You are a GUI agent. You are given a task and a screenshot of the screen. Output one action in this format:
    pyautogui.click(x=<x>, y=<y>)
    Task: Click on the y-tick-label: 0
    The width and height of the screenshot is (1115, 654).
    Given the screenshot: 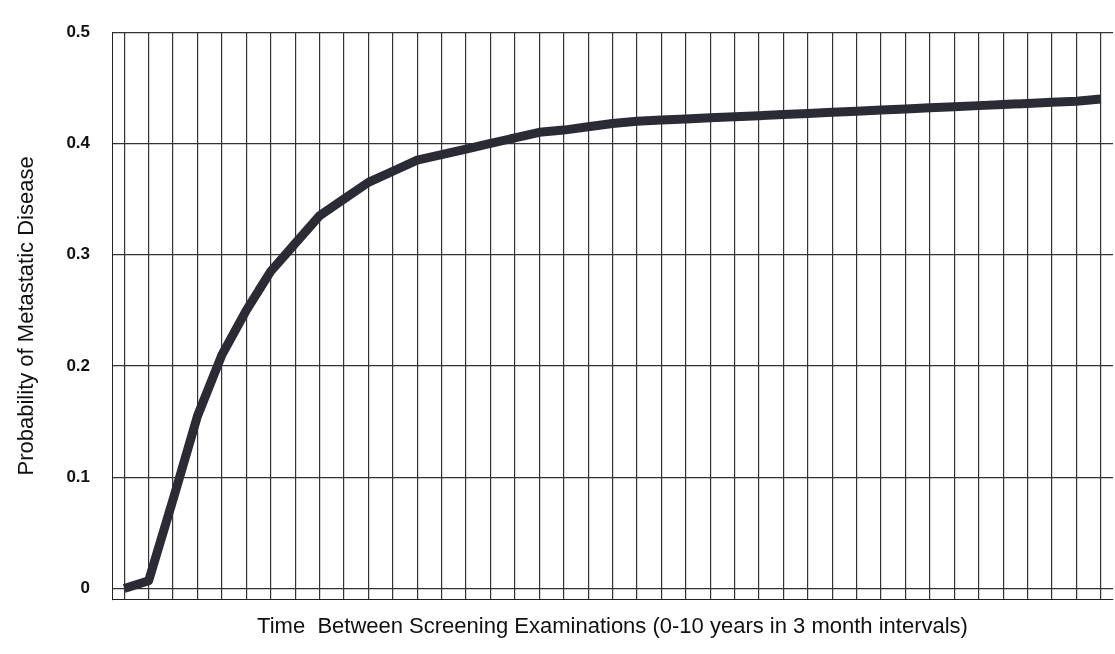 What is the action you would take?
    pyautogui.click(x=85, y=588)
    